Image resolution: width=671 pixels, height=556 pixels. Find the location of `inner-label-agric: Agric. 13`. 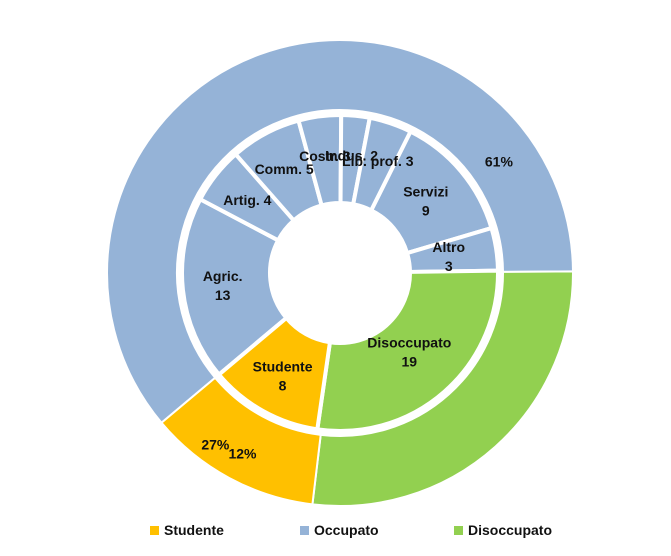

inner-label-agric: Agric. 13 is located at coordinates (223, 285).